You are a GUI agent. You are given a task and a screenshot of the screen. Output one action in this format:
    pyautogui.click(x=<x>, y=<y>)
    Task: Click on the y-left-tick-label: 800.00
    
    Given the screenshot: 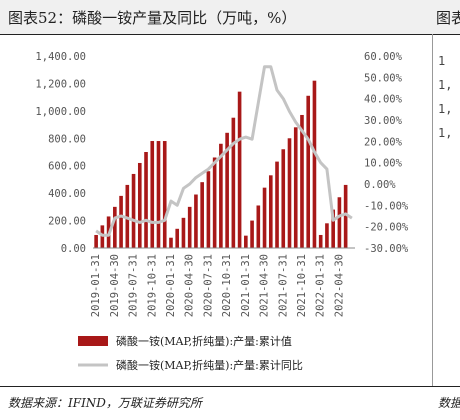 What is the action you would take?
    pyautogui.click(x=67, y=139)
    